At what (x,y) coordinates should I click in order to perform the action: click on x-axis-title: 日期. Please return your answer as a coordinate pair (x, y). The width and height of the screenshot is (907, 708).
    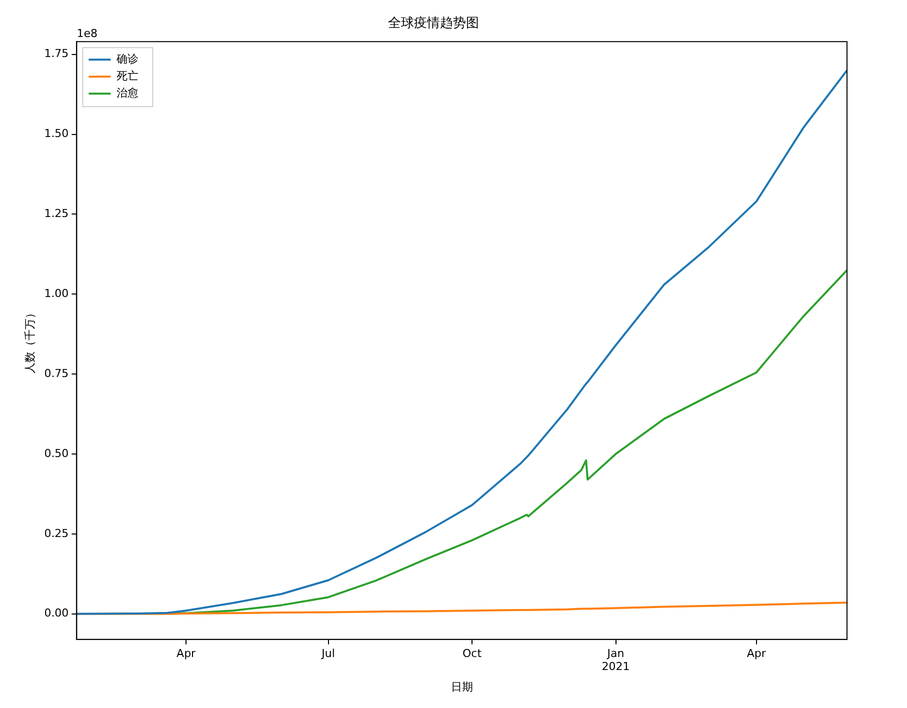
    Looking at the image, I should click on (461, 687).